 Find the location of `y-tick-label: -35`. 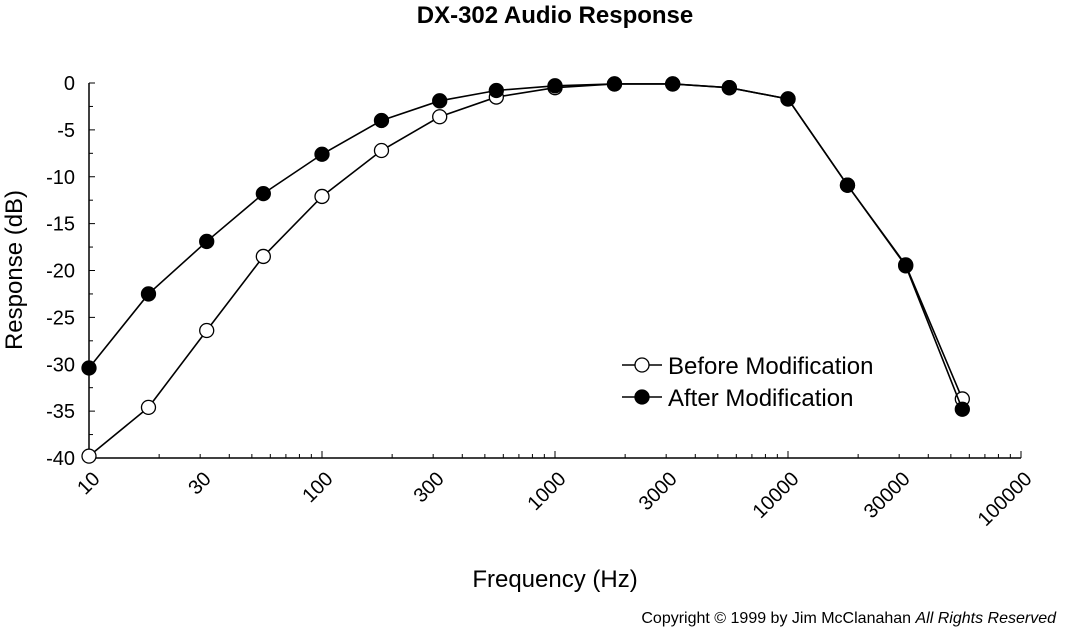

y-tick-label: -35 is located at coordinates (60, 412).